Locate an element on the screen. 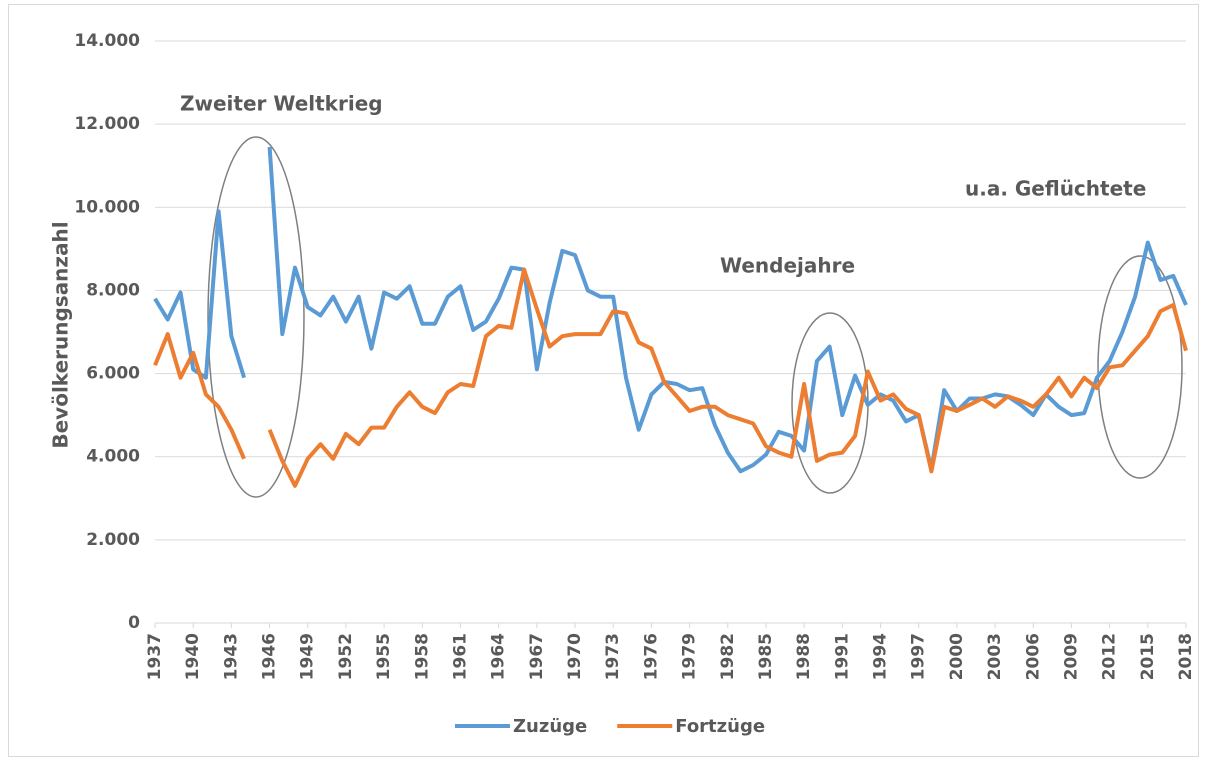  x-tick-label: 1958 is located at coordinates (422, 656).